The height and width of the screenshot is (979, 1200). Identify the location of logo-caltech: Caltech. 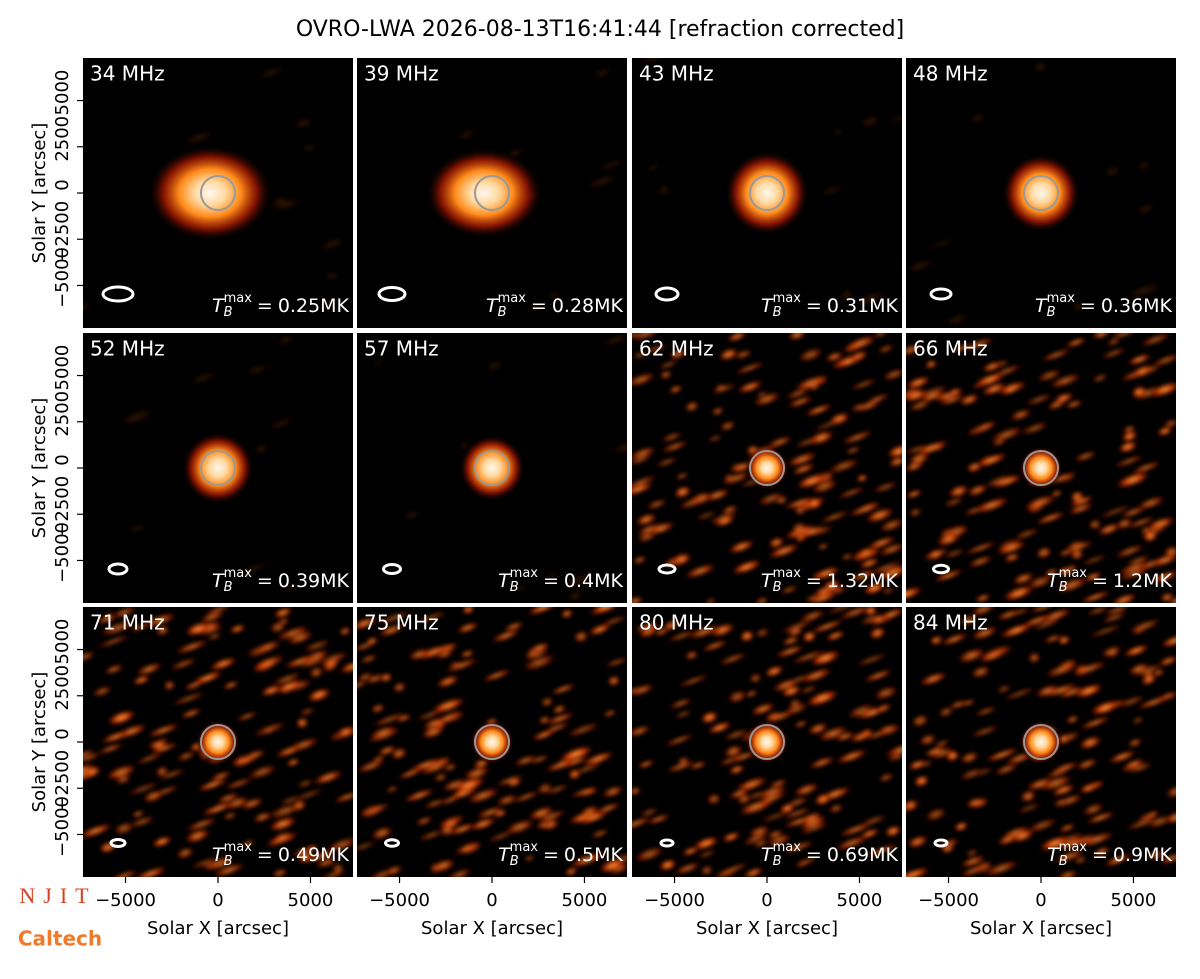
(60, 939).